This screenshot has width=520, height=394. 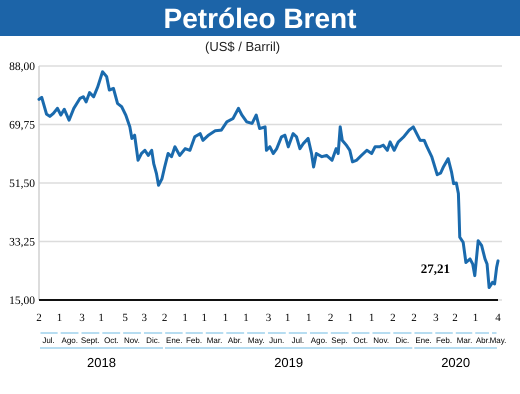 I want to click on x-tick-label: 4, so click(x=498, y=318).